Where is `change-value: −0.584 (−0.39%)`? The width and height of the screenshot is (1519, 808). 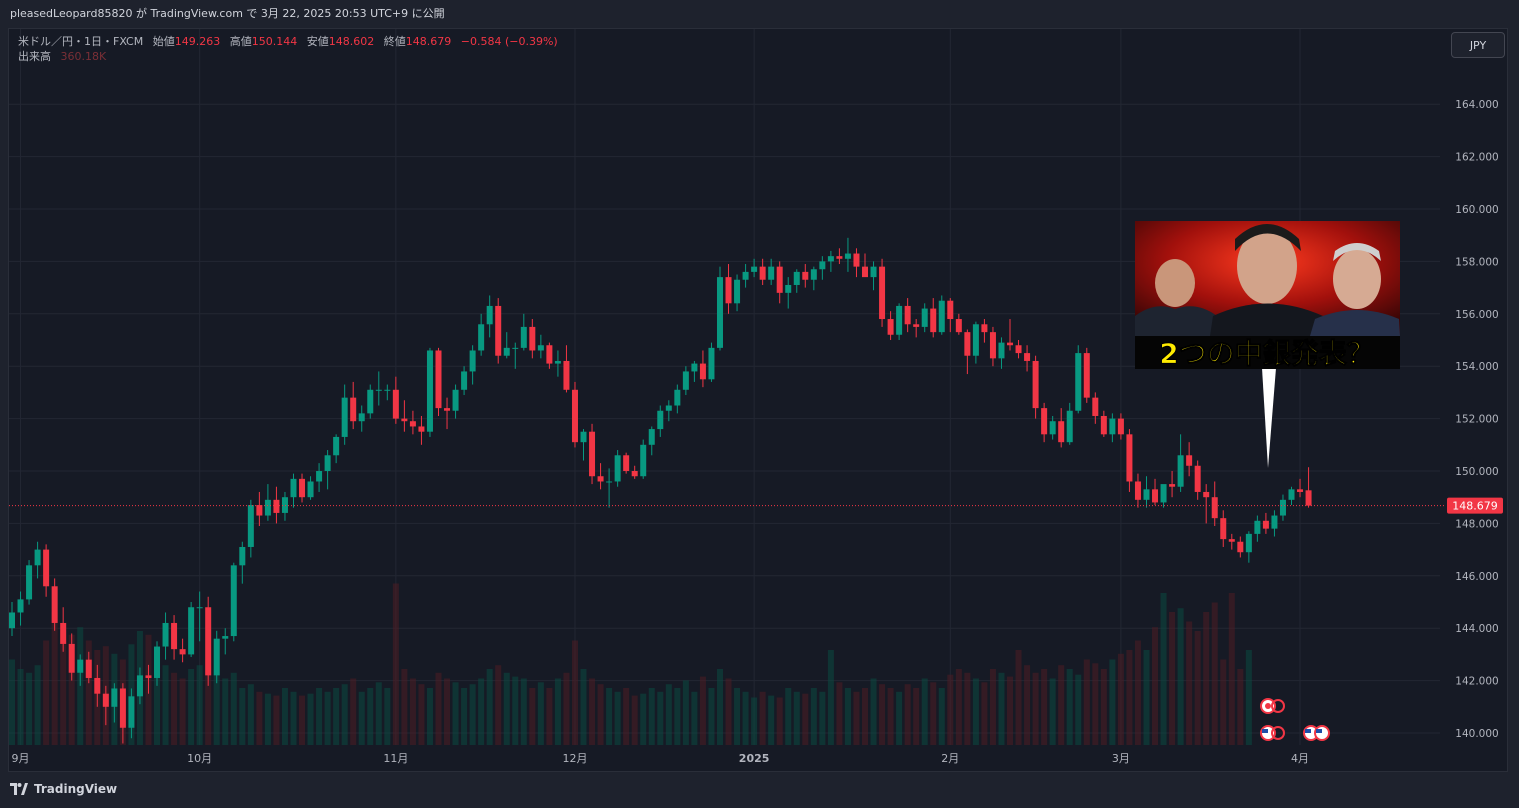 change-value: −0.584 (−0.39%) is located at coordinates (509, 41).